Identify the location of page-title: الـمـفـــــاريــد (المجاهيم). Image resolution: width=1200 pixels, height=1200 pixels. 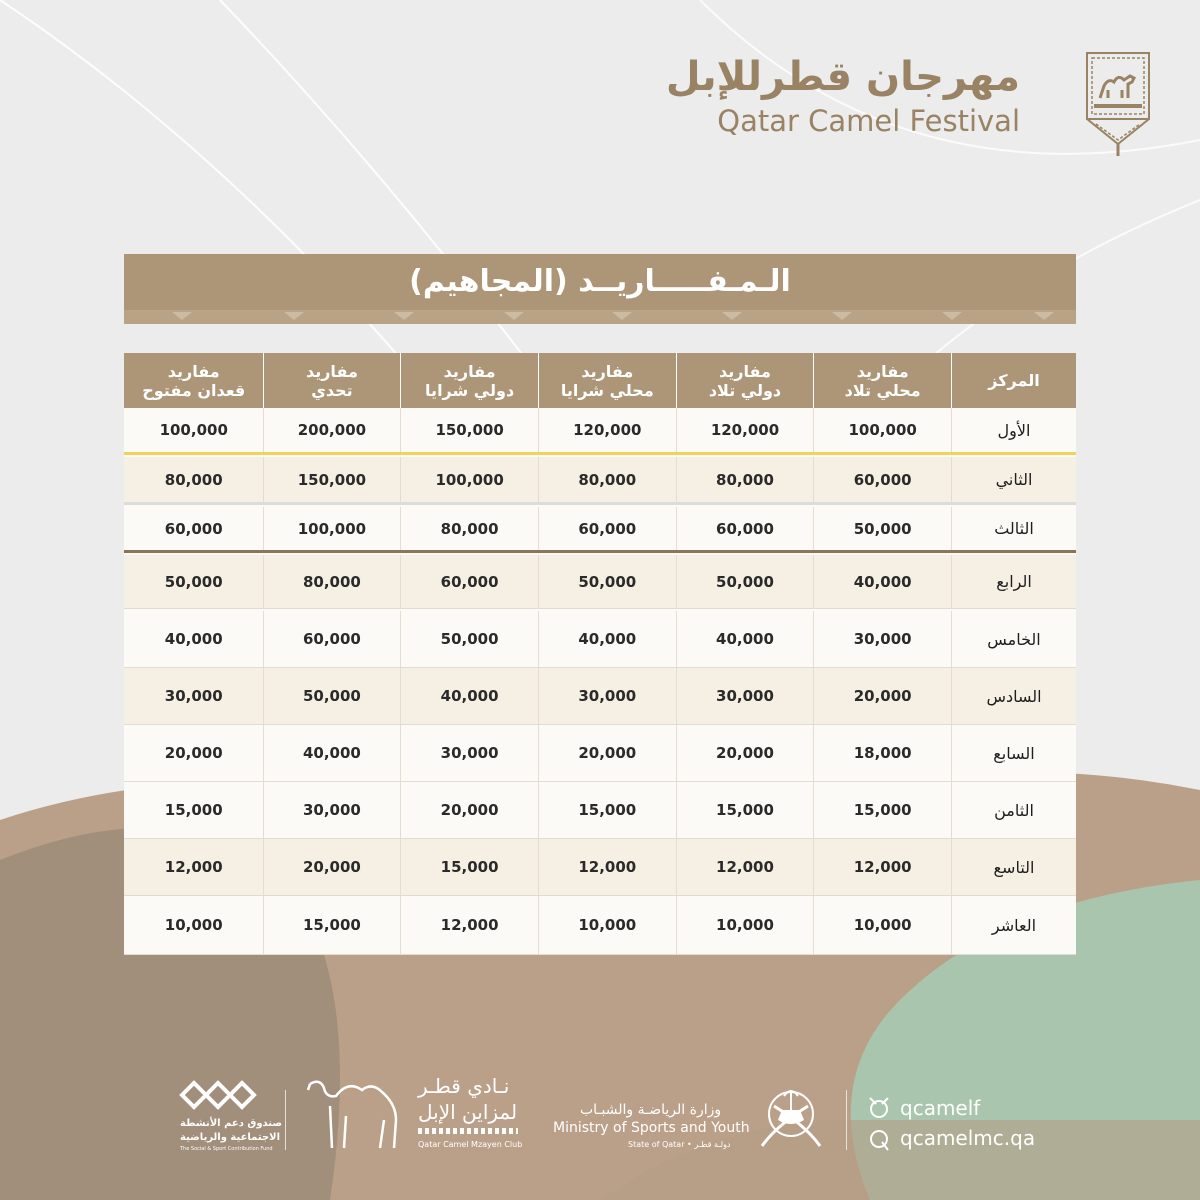
(600, 281).